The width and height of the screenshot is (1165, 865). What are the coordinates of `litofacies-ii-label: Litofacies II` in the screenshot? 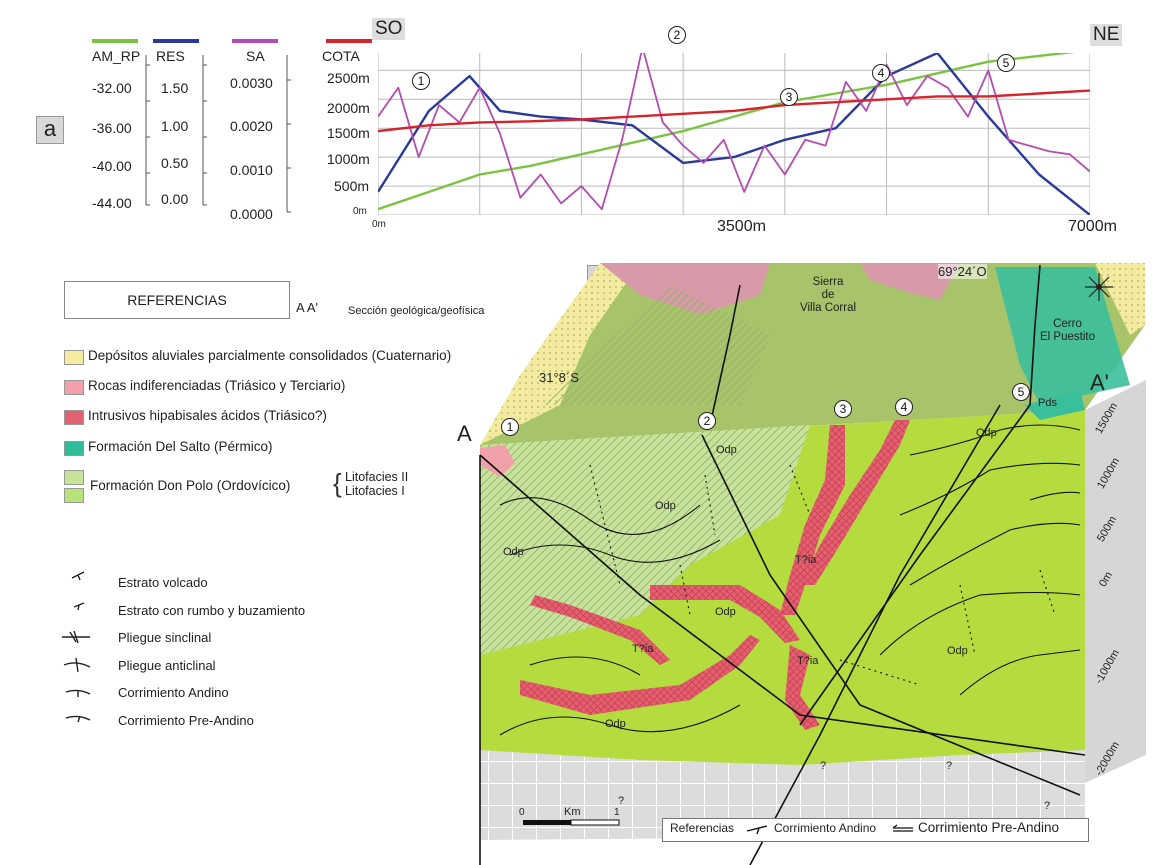 It's located at (377, 477).